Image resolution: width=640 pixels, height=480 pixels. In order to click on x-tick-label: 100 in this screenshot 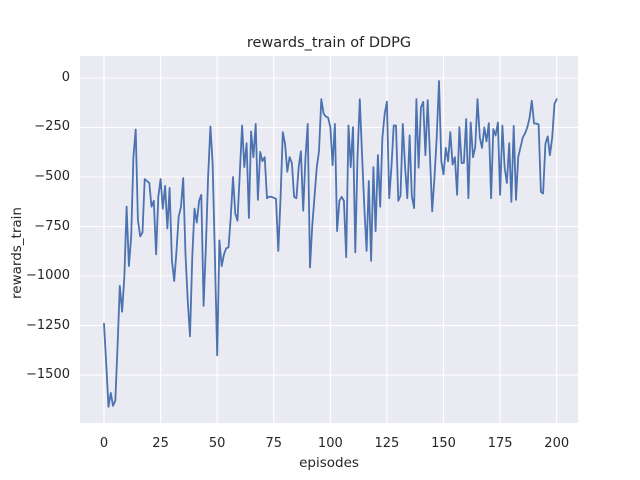, I will do `click(330, 443)`.